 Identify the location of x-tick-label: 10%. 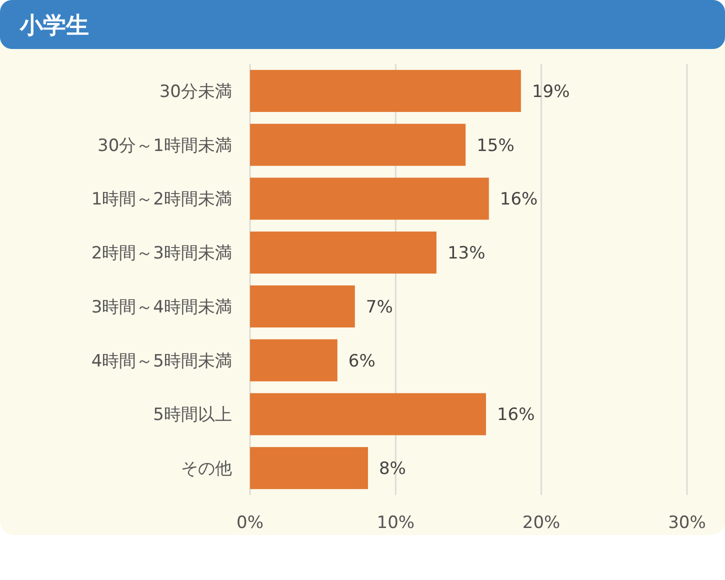
(395, 523).